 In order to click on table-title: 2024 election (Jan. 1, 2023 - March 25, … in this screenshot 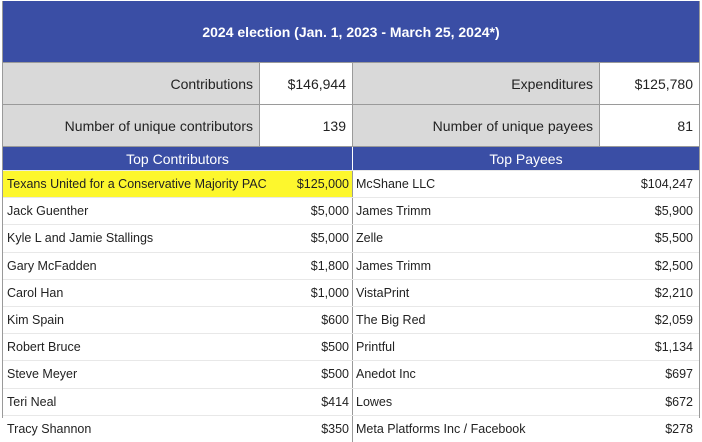, I will do `click(351, 31)`.